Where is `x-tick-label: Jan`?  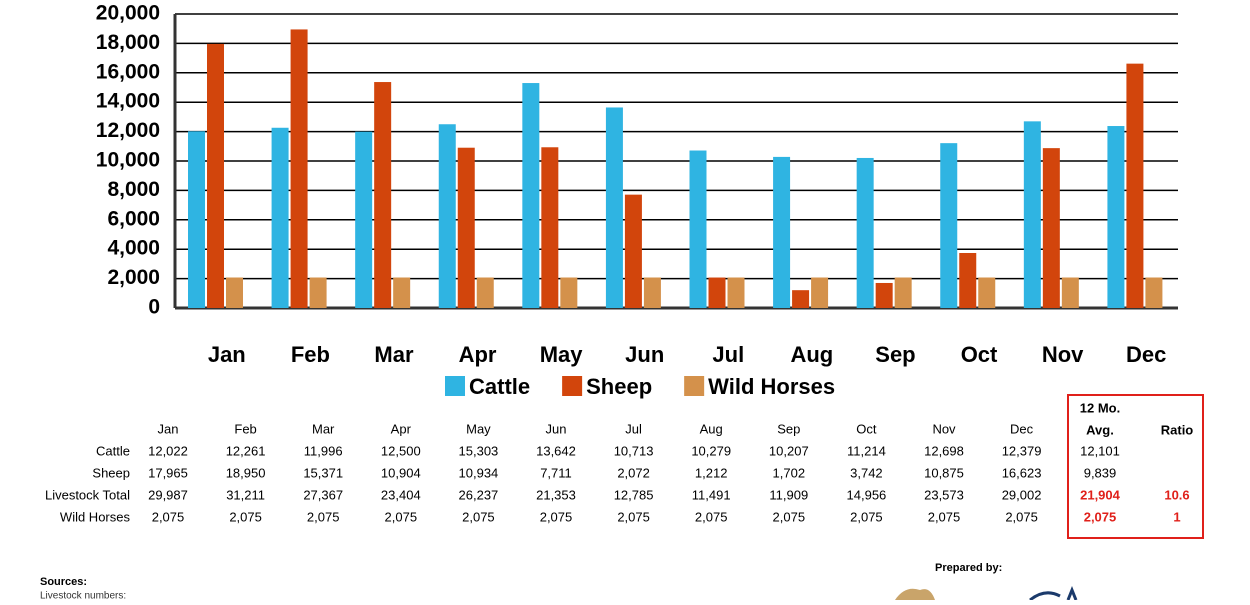 x-tick-label: Jan is located at coordinates (227, 354).